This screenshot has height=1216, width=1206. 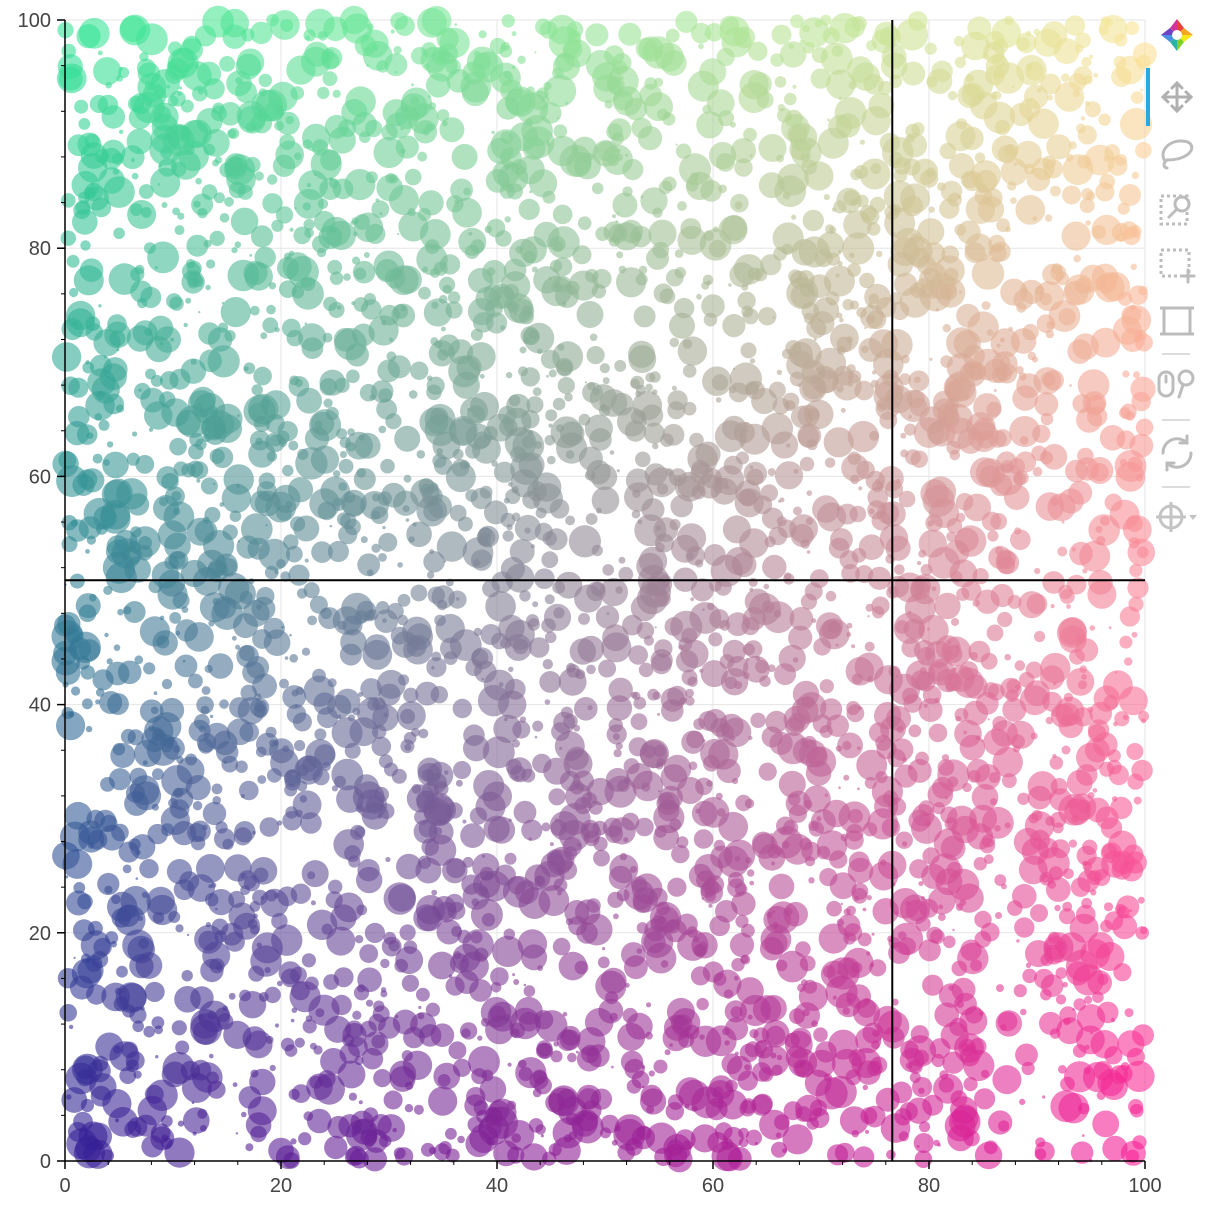 What do you see at coordinates (1177, 265) in the screenshot?
I see `box-select-tool` at bounding box center [1177, 265].